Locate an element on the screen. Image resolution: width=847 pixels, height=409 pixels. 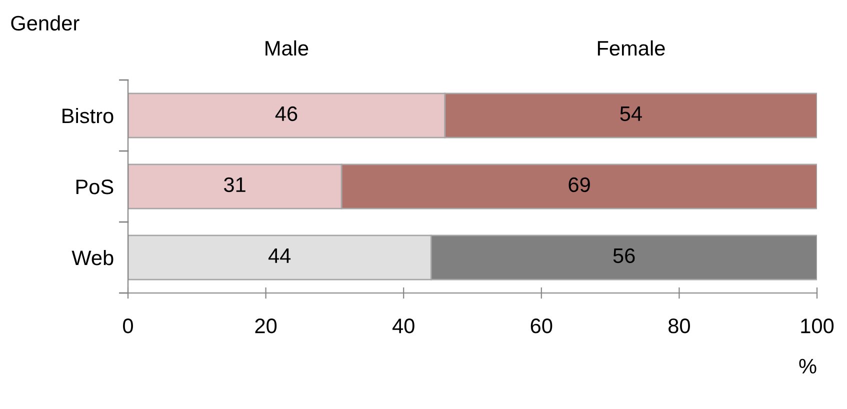
data-label: 56 is located at coordinates (624, 256).